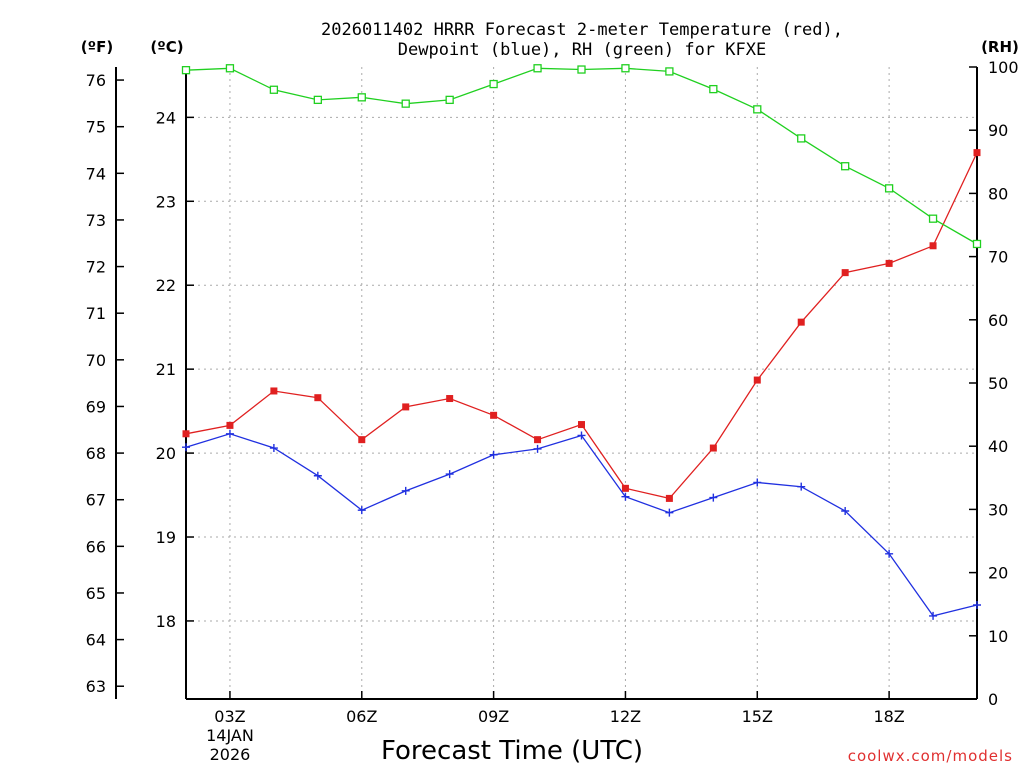 This screenshot has height=768, width=1024. I want to click on x-tick-year-label: 2026, so click(230, 754).